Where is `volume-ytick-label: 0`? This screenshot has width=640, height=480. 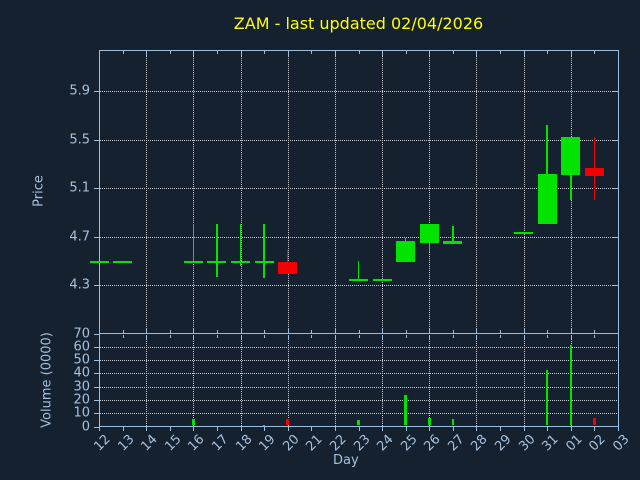 volume-ytick-label: 0 is located at coordinates (85, 426).